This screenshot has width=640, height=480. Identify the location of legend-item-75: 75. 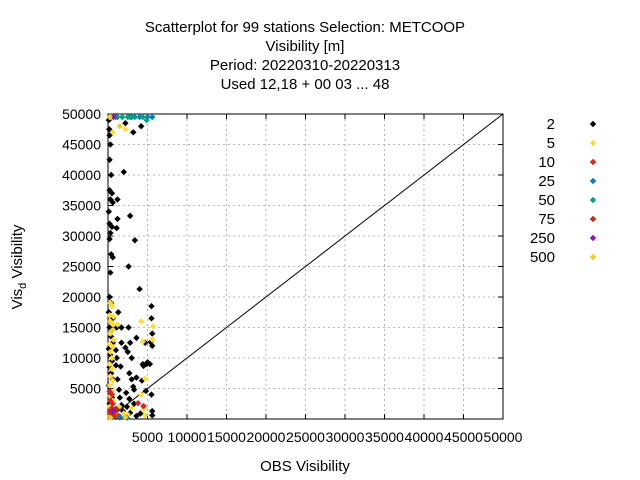
(567, 219).